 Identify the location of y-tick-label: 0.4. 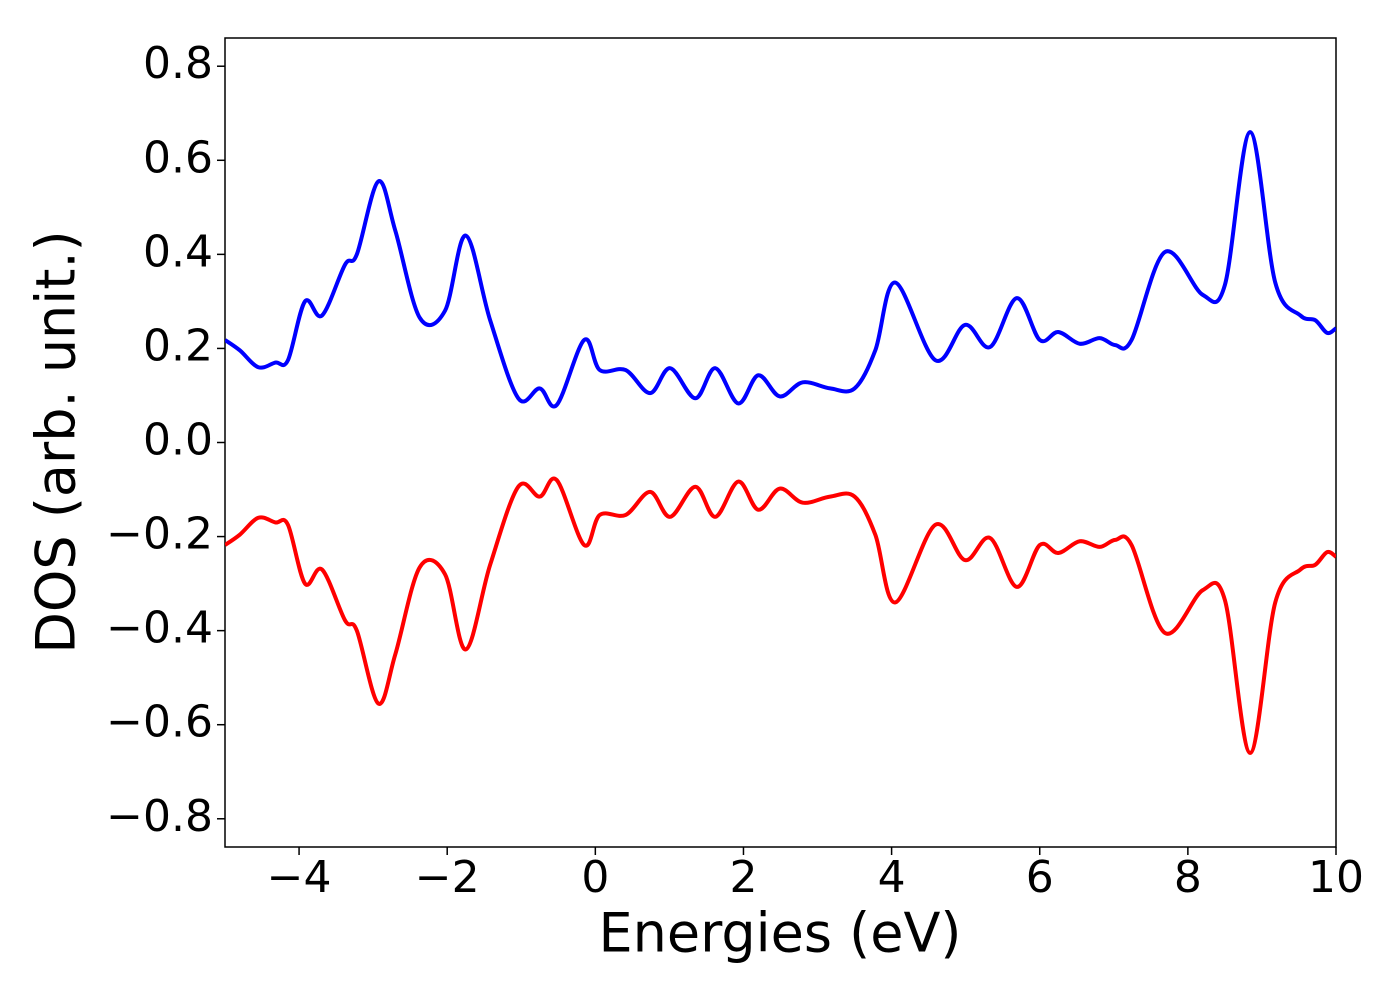
(178, 251).